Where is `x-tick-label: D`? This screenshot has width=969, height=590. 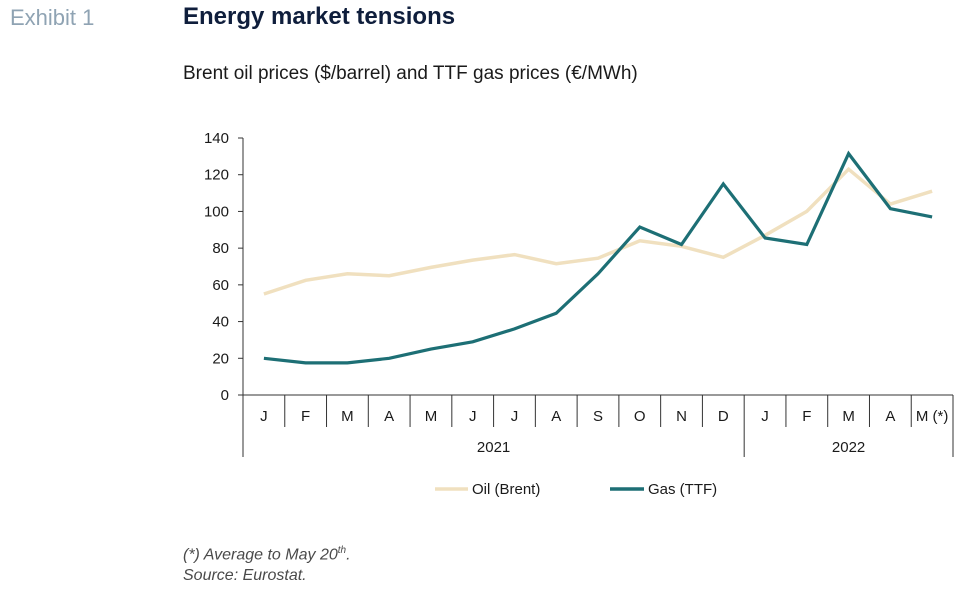
x-tick-label: D is located at coordinates (723, 416).